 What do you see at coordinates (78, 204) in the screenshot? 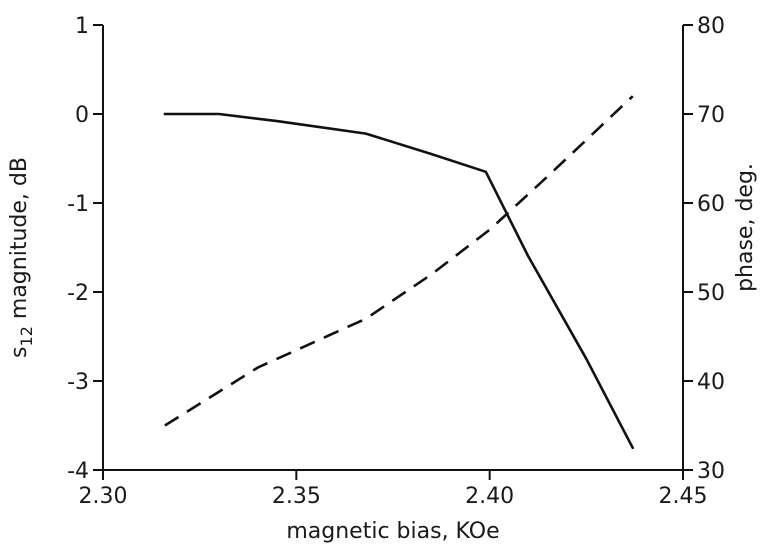
I see `y-left-tick-label: -1` at bounding box center [78, 204].